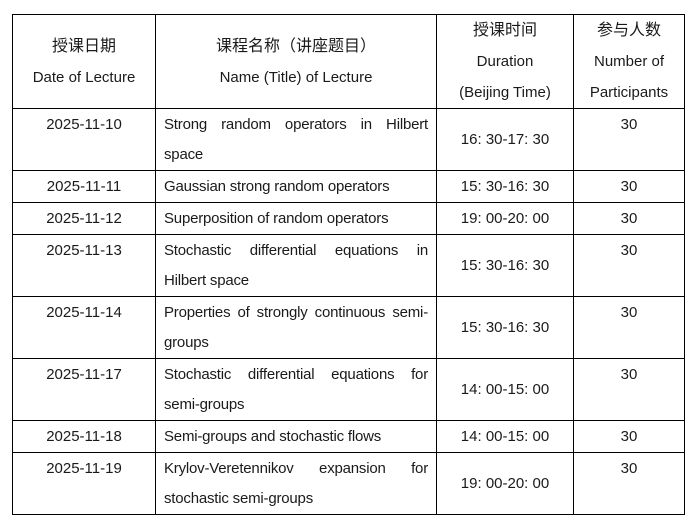  I want to click on date-cell: 2025-11-10, so click(84, 139).